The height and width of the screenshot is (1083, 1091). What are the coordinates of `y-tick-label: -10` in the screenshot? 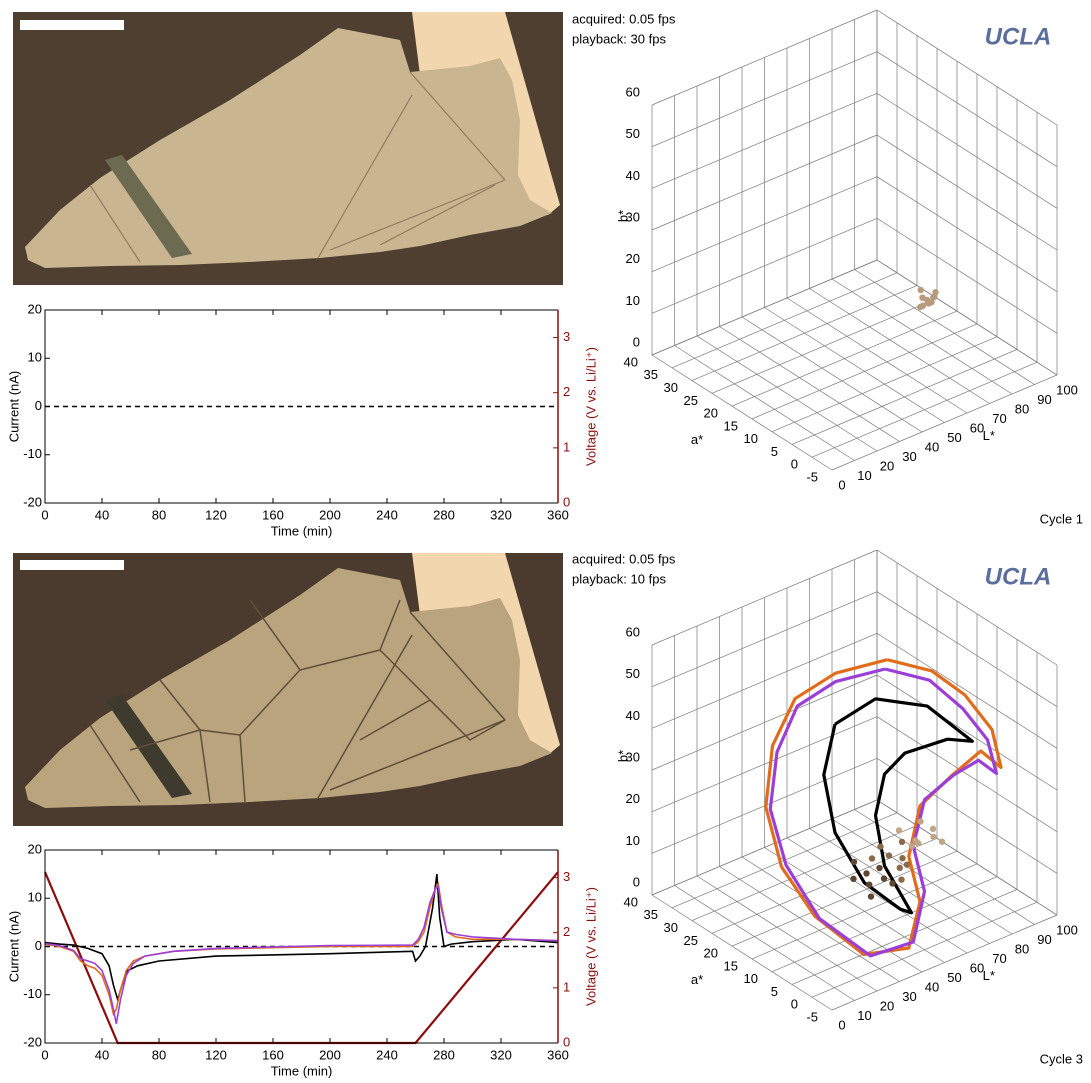 It's located at (32, 453).